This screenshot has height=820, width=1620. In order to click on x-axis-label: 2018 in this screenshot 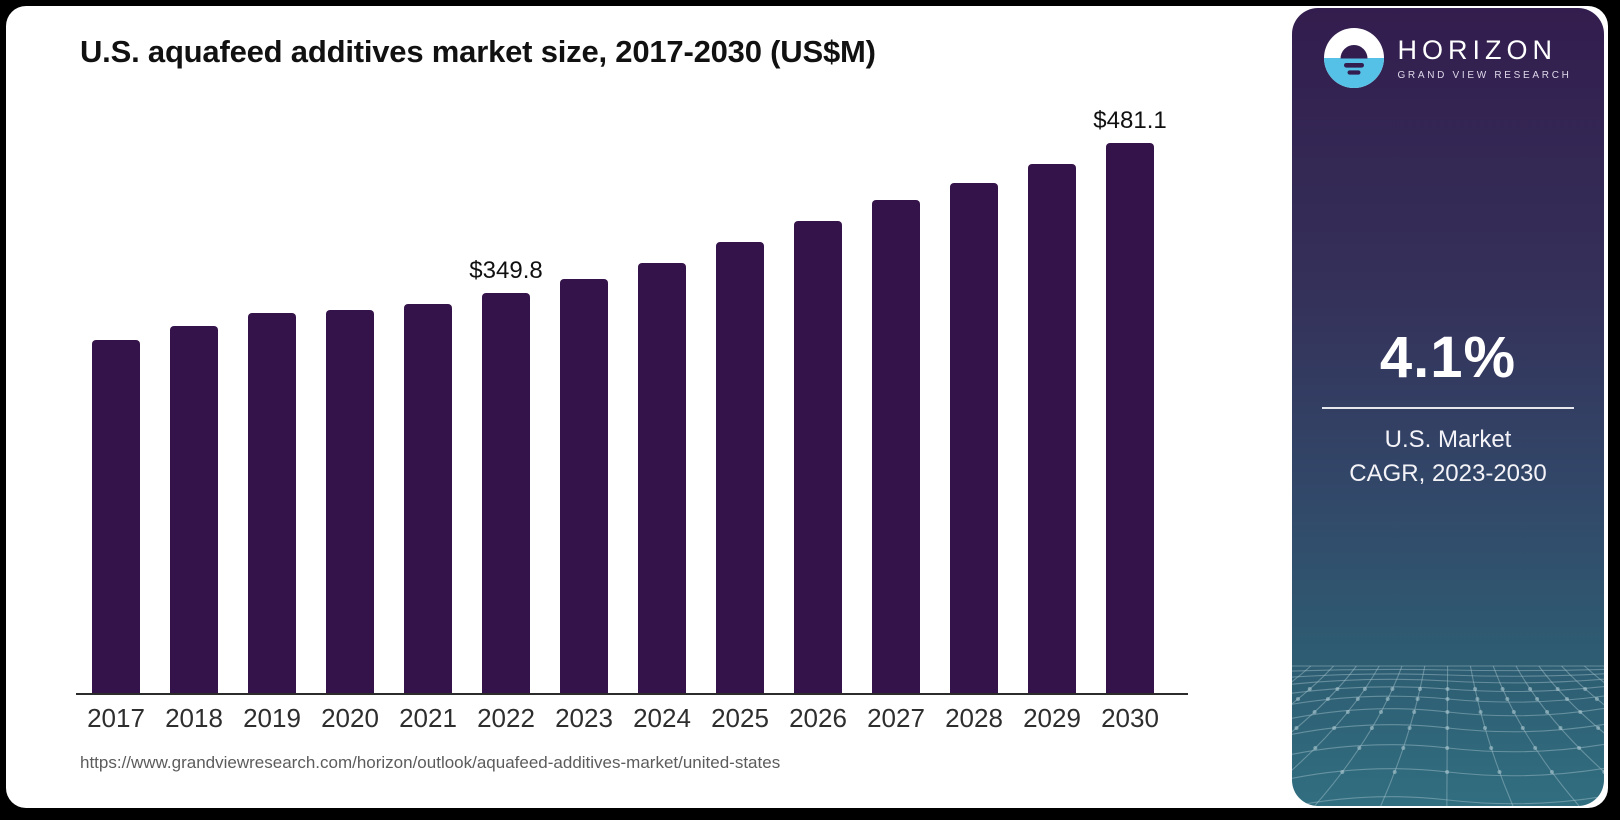, I will do `click(194, 718)`.